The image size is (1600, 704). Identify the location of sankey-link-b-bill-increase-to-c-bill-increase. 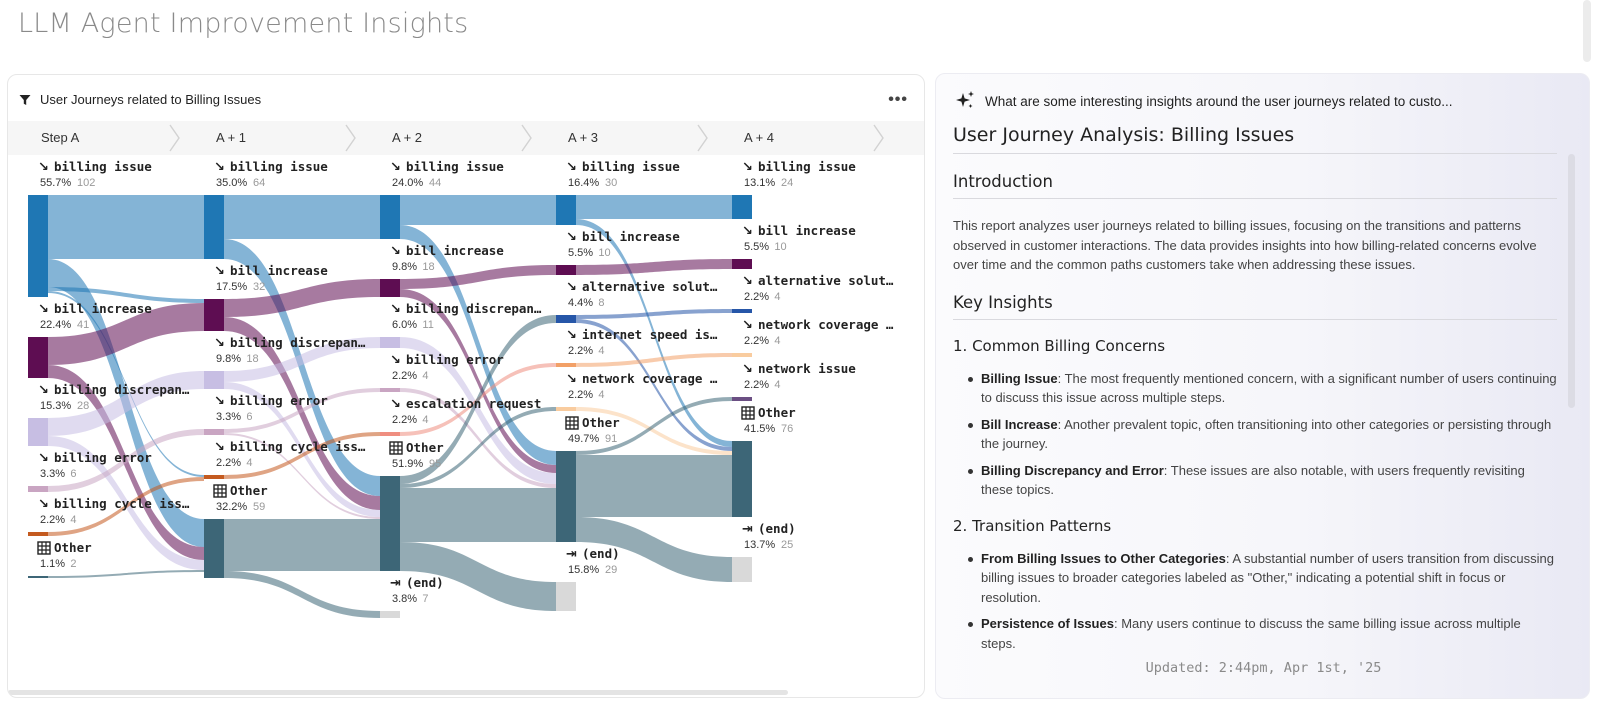
(302, 298).